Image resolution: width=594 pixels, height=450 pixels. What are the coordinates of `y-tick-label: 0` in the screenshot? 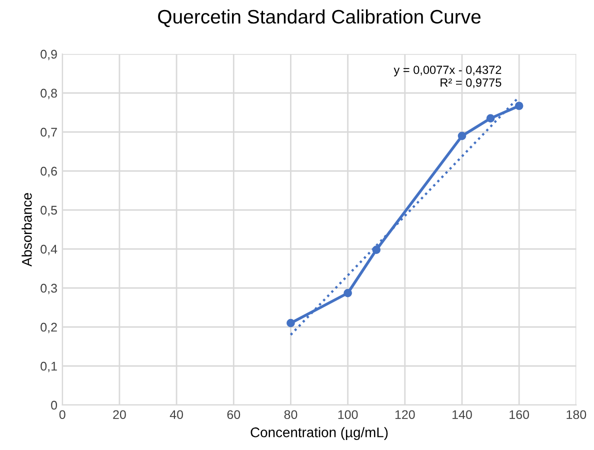 It's located at (54, 405).